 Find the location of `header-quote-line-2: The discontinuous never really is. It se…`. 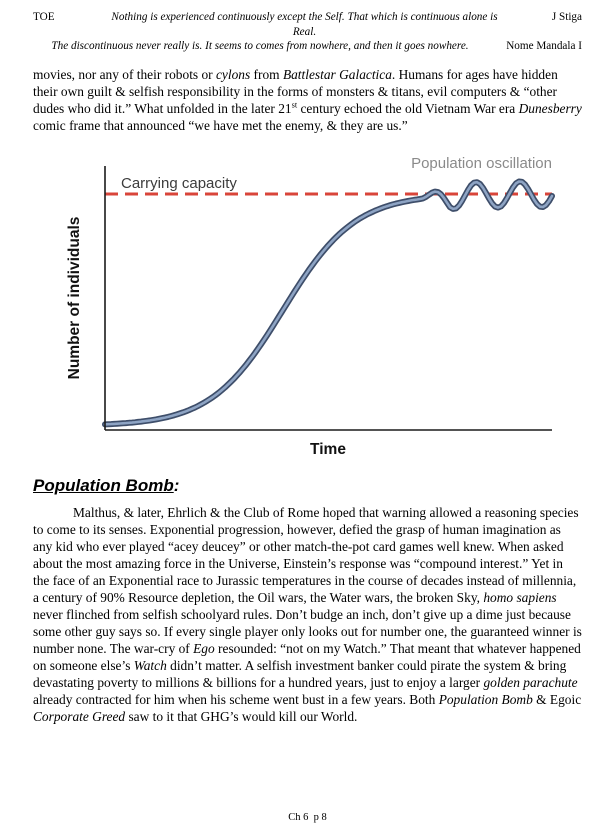

header-quote-line-2: The discontinuous never really is. It se… is located at coordinates (260, 46).